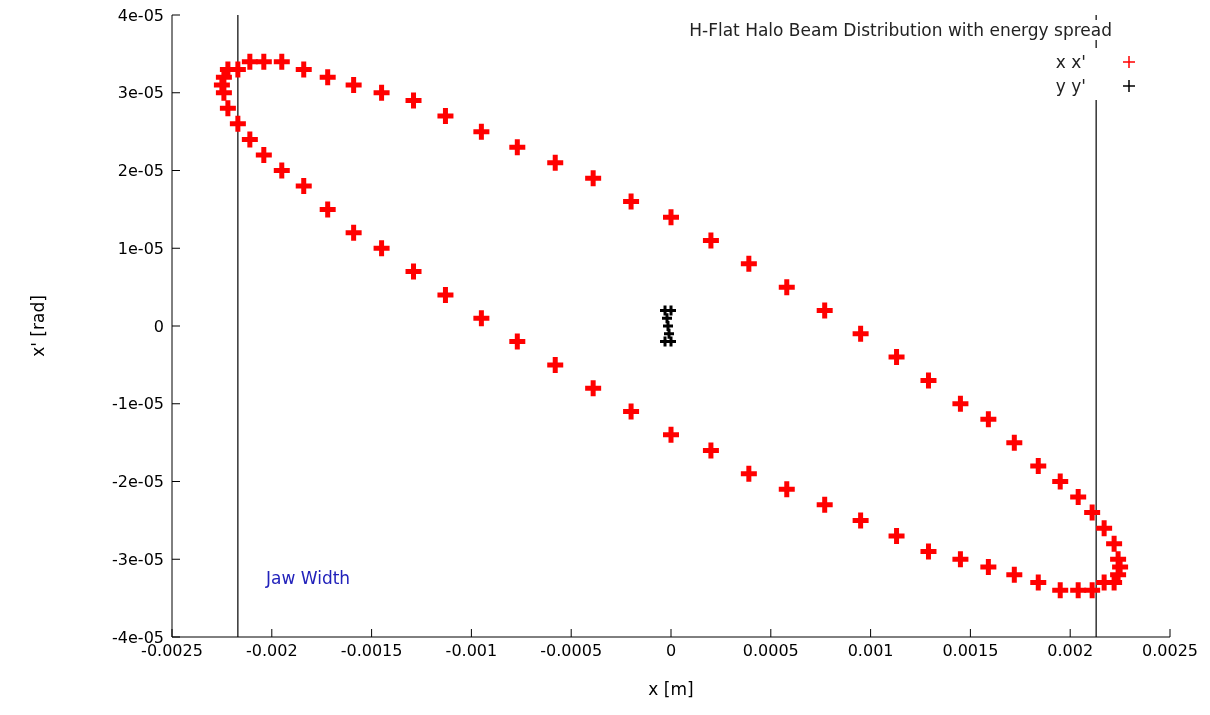 The height and width of the screenshot is (715, 1210). I want to click on y-tick-label: -3e-05, so click(138, 559).